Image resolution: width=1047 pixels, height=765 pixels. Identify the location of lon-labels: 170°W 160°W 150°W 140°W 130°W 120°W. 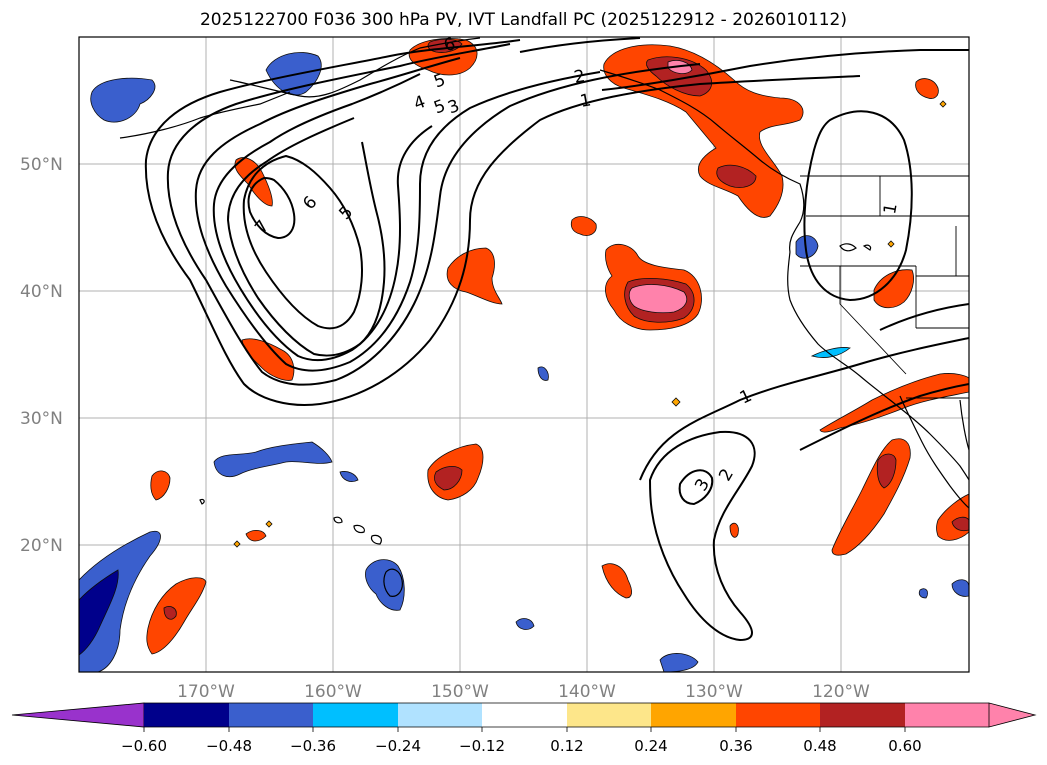
(523, 692).